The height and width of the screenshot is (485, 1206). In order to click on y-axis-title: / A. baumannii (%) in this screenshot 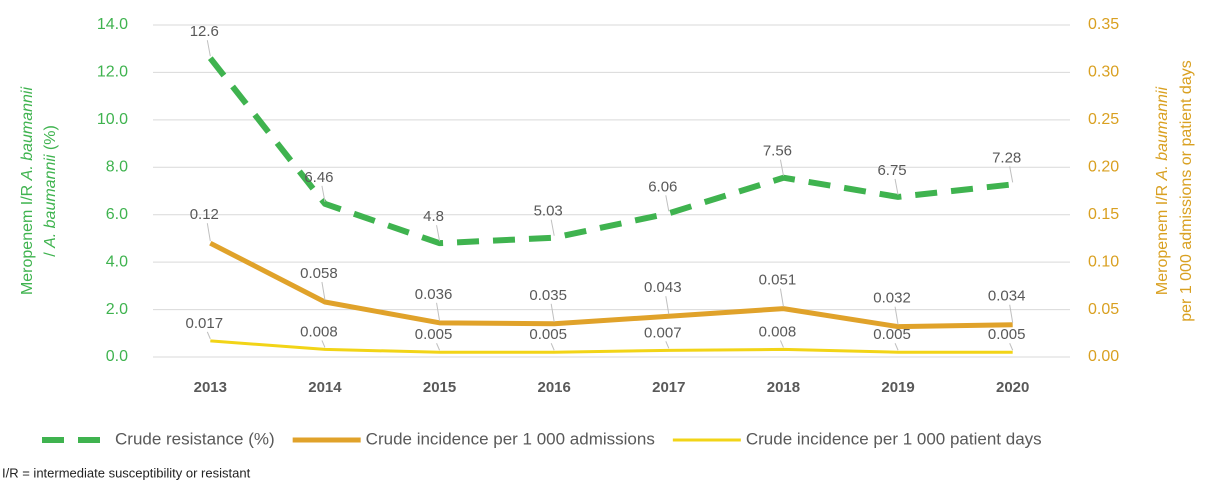, I will do `click(50, 191)`.